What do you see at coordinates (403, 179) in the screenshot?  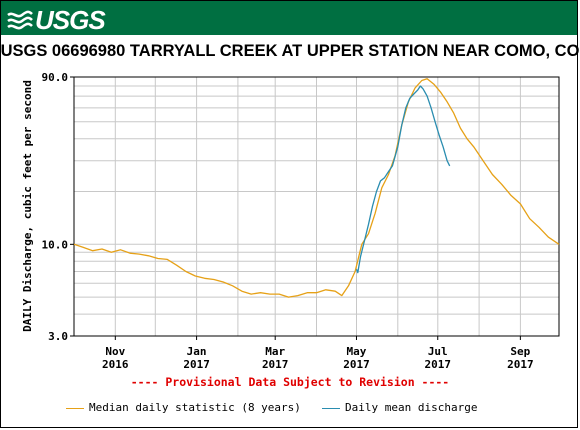 I see `daily-mean-series-line` at bounding box center [403, 179].